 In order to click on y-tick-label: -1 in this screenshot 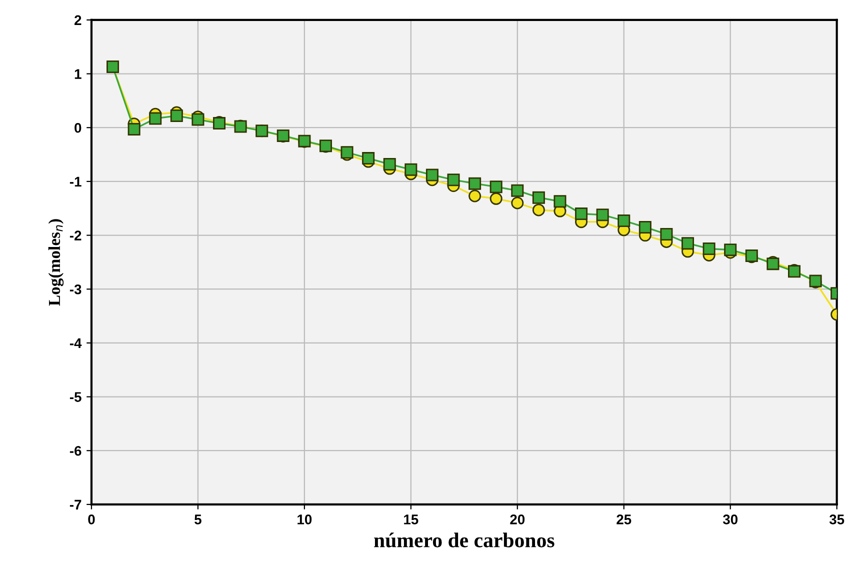, I will do `click(76, 181)`.